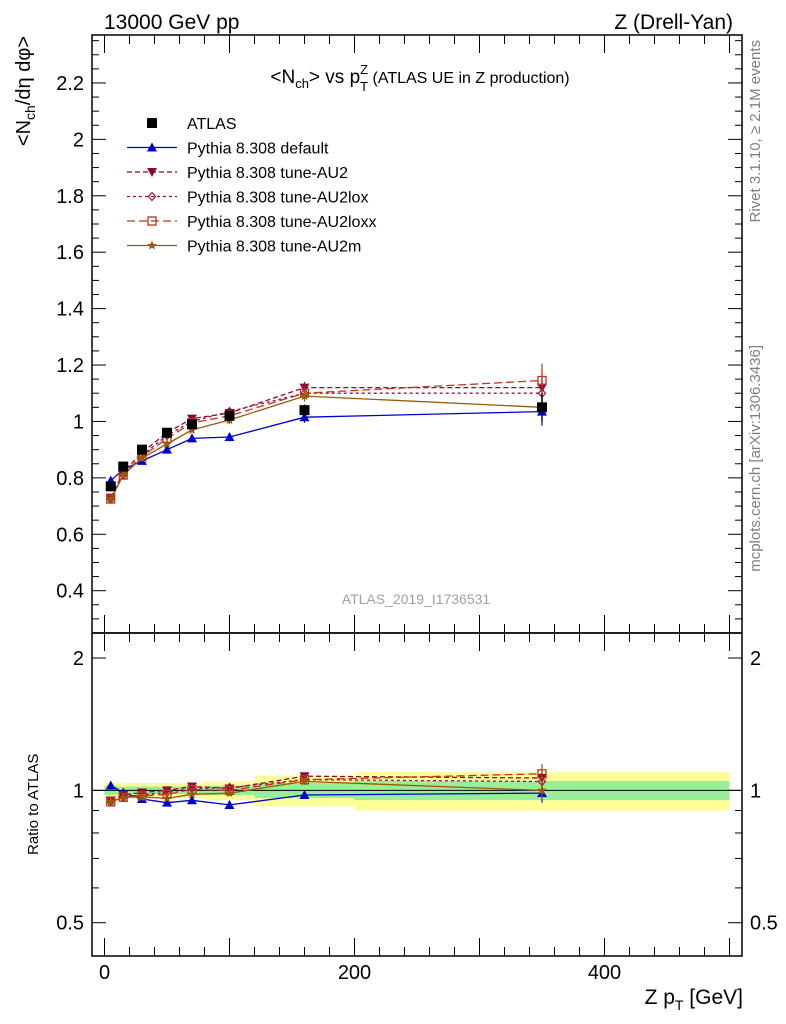  I want to click on y-tick-label: 1.4, so click(70, 310).